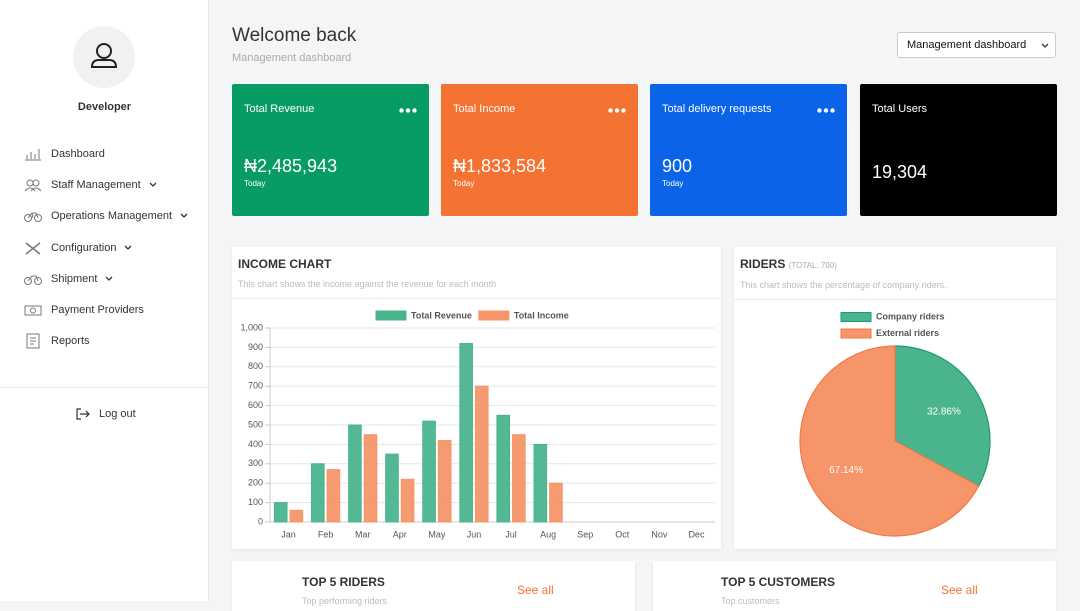  What do you see at coordinates (696, 534) in the screenshot?
I see `x-tick-label: Dec` at bounding box center [696, 534].